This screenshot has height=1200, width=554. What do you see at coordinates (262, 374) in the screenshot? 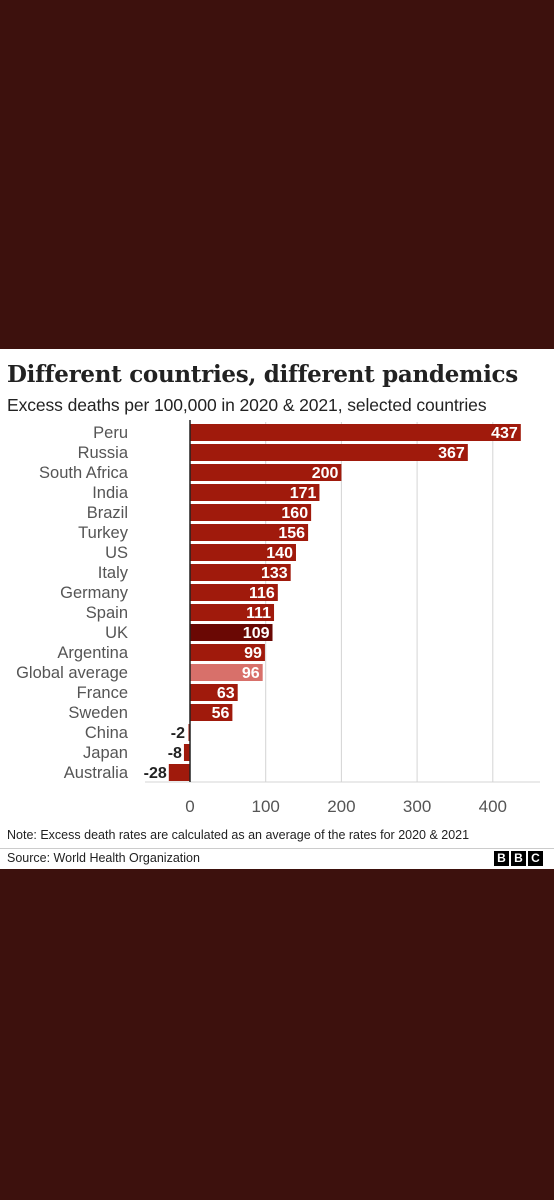
I see `chart-title: Different countries, different pandemics` at bounding box center [262, 374].